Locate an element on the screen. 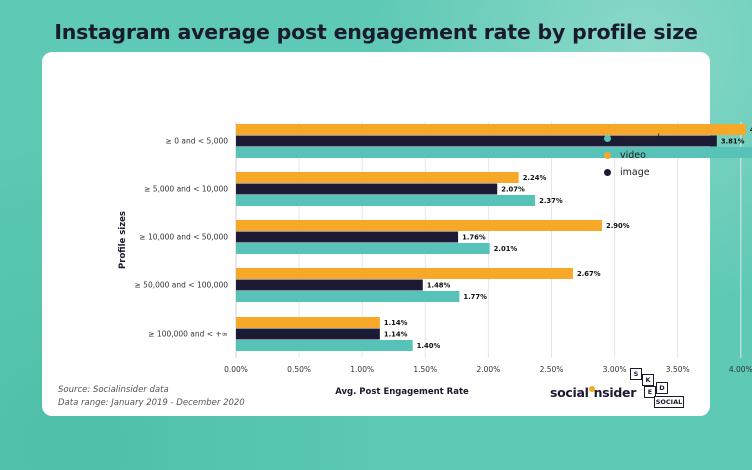  legend-item-video: video is located at coordinates (632, 155).